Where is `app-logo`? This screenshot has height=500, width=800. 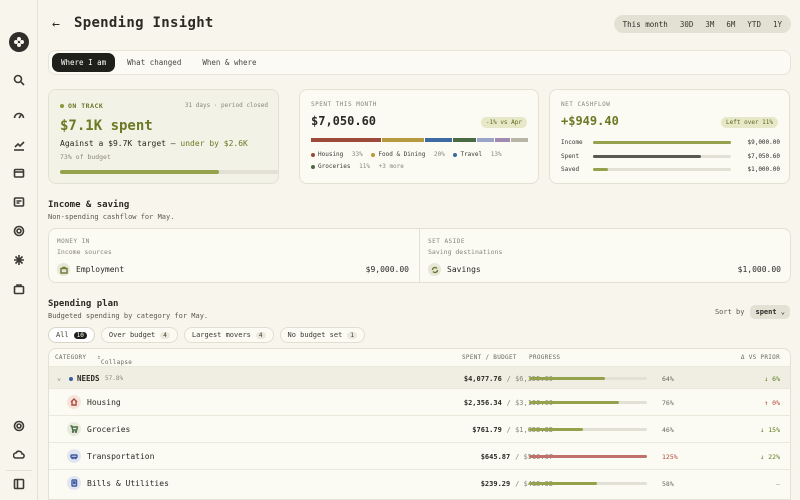
app-logo is located at coordinates (19, 42).